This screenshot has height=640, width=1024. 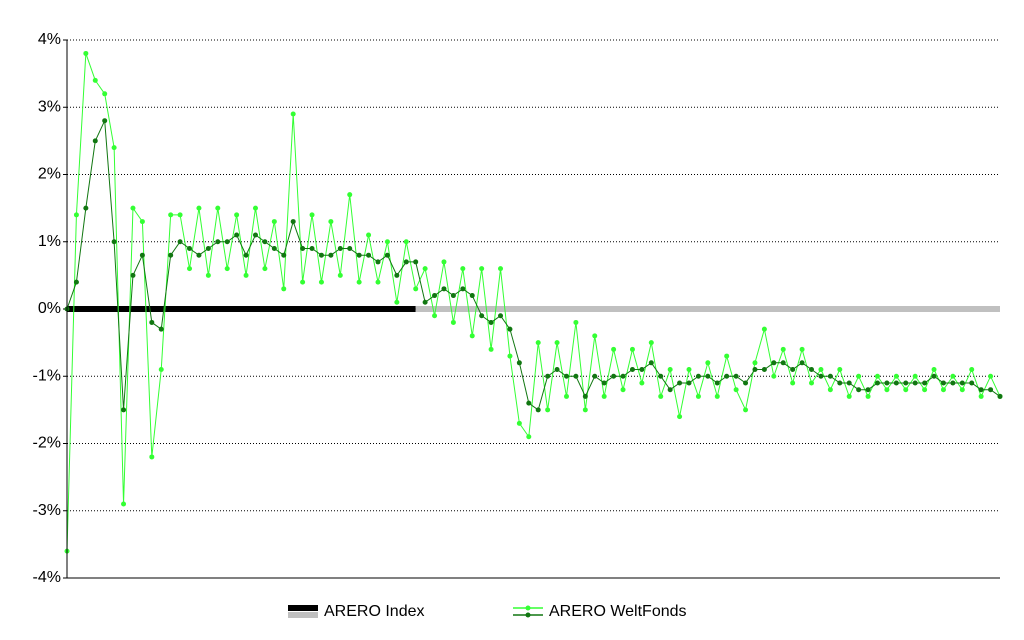 What do you see at coordinates (49, 106) in the screenshot?
I see `y-tick-label: 3%` at bounding box center [49, 106].